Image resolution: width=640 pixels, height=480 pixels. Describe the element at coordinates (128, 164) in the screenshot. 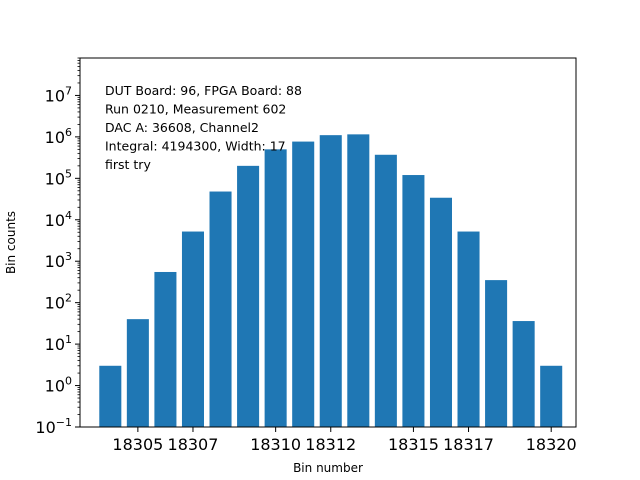

I see `annotation-line: first try` at that location.